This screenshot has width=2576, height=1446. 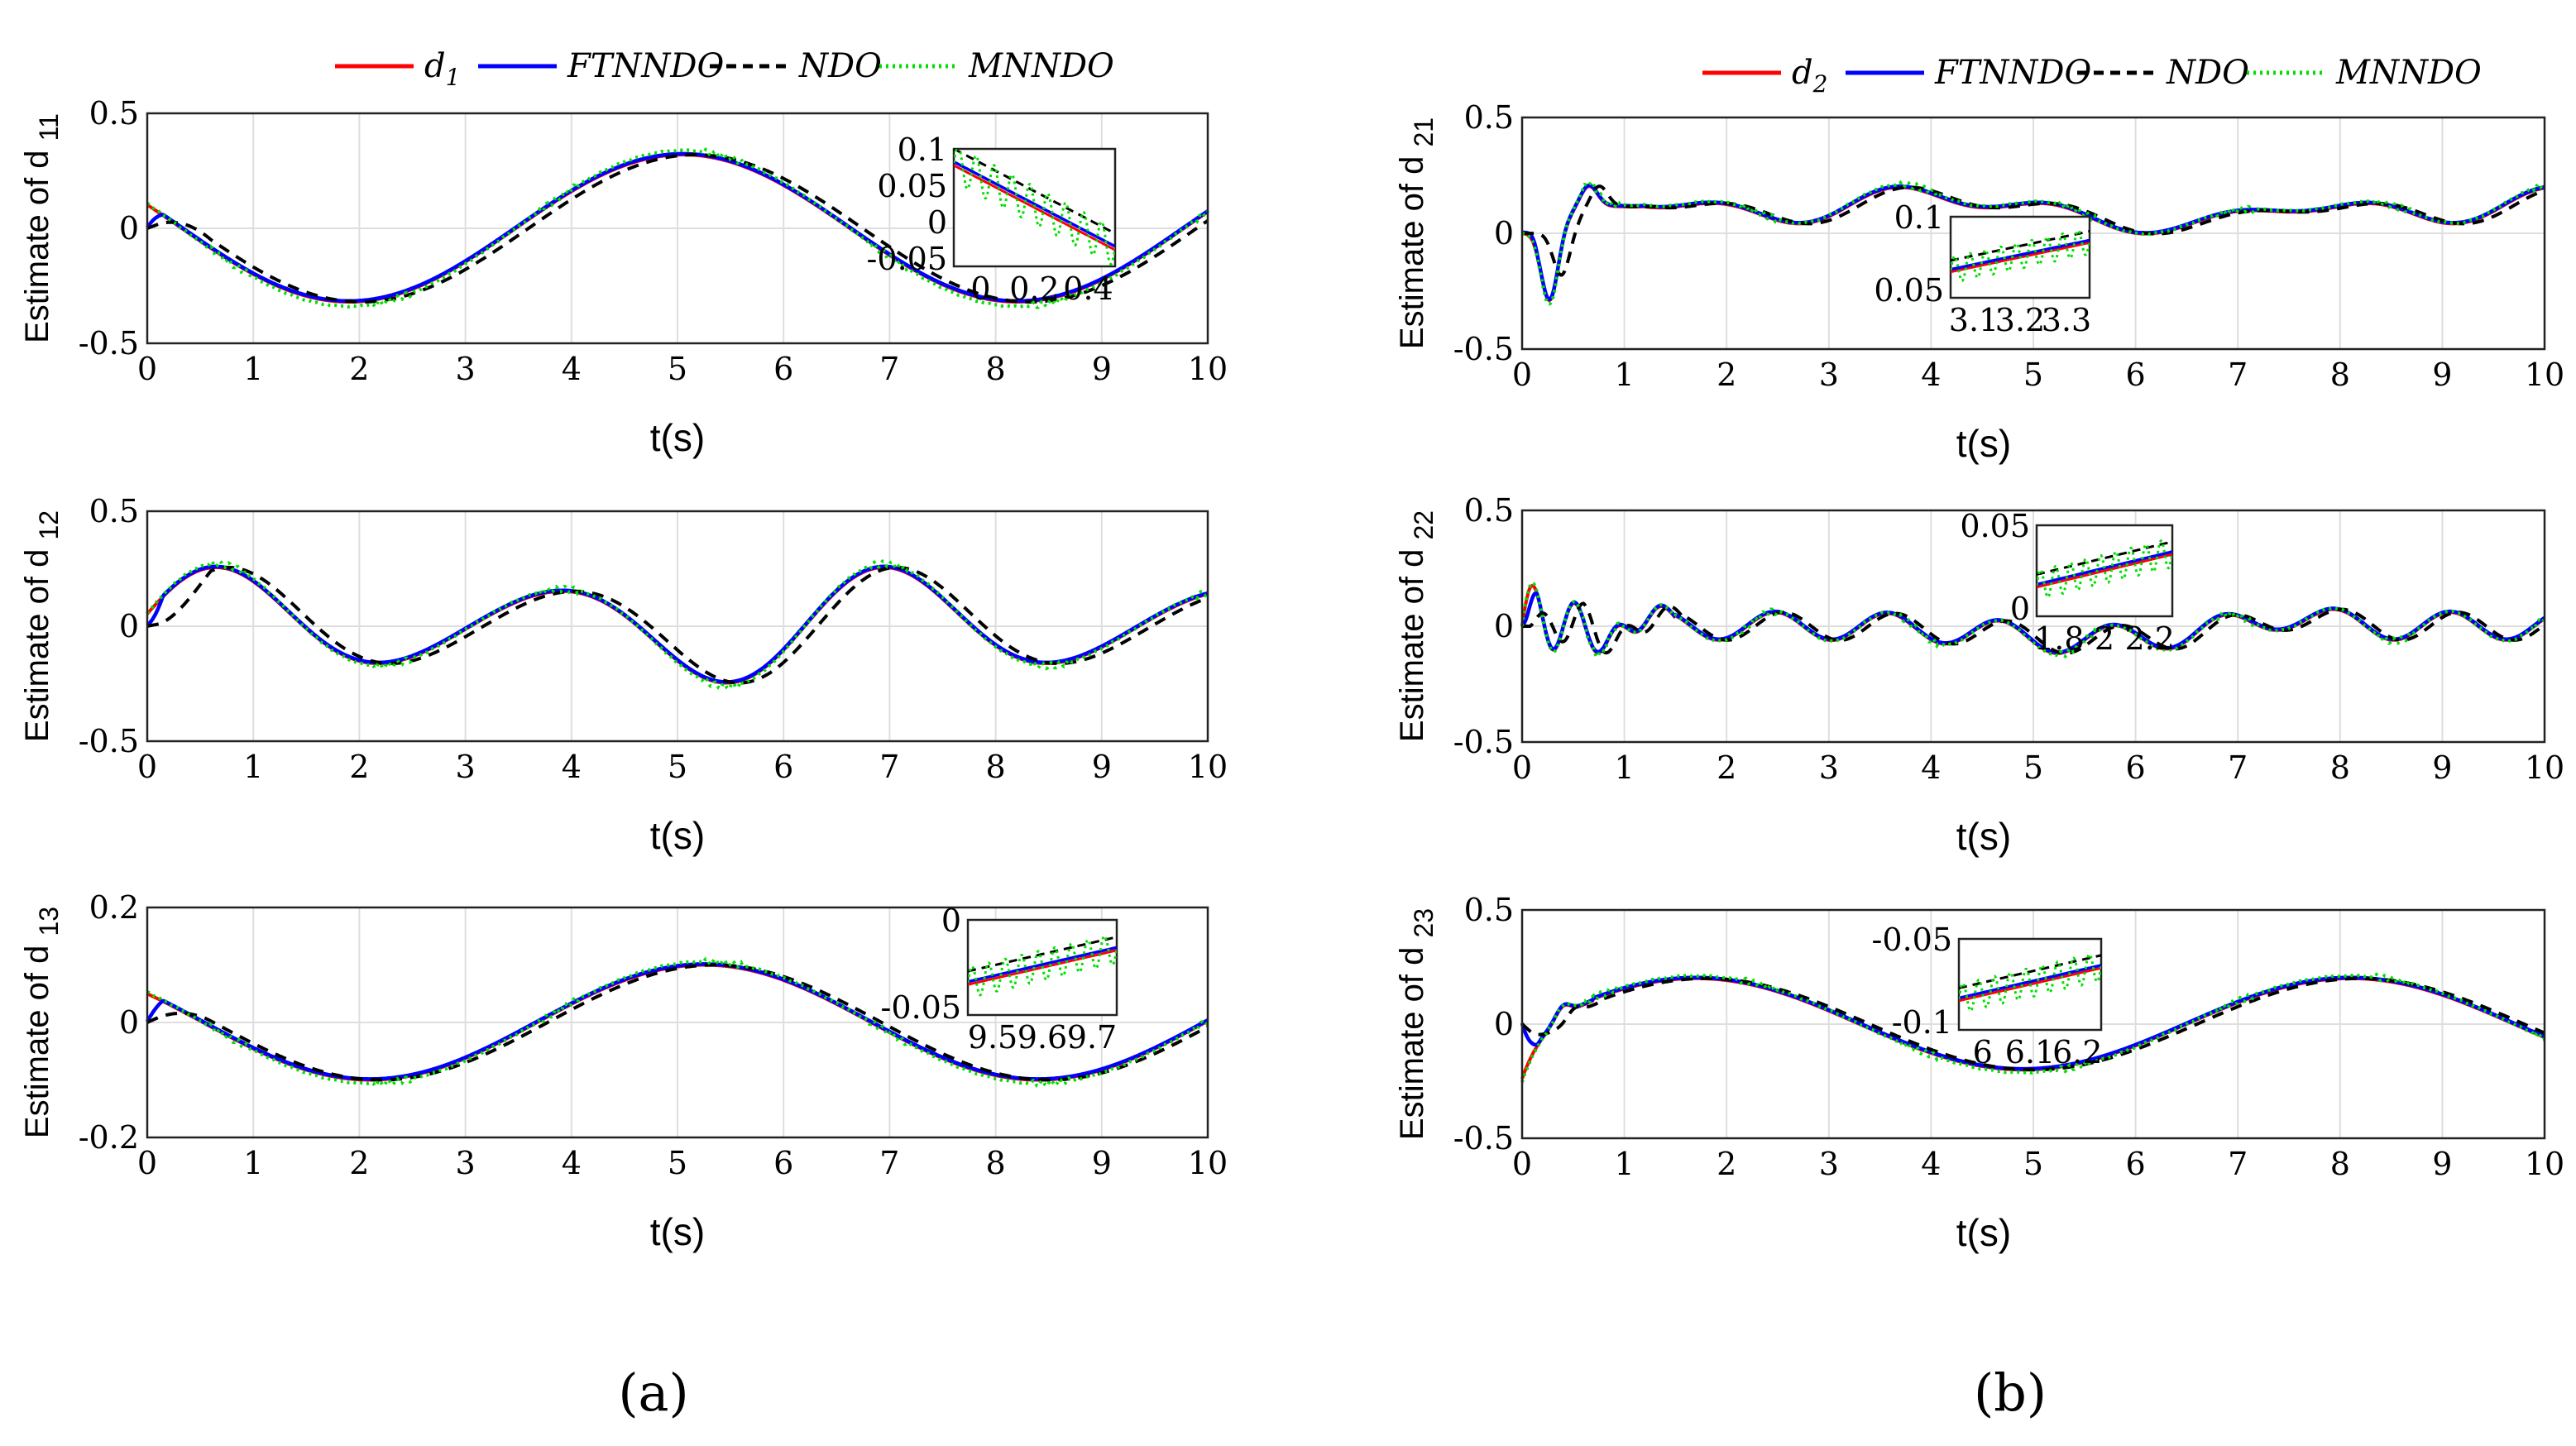 What do you see at coordinates (1931, 767) in the screenshot?
I see `xtick-d22-4: 4` at bounding box center [1931, 767].